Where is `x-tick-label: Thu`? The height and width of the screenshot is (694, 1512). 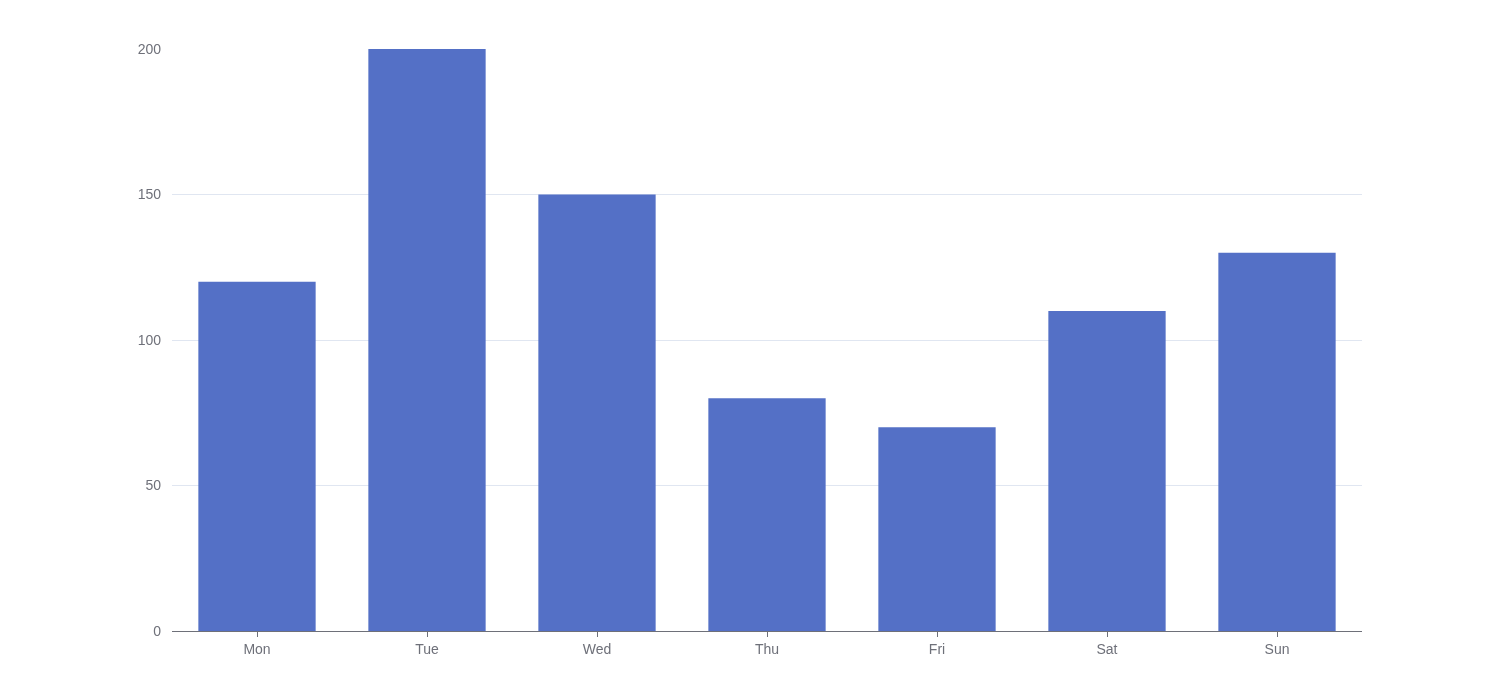
x-tick-label: Thu is located at coordinates (767, 648).